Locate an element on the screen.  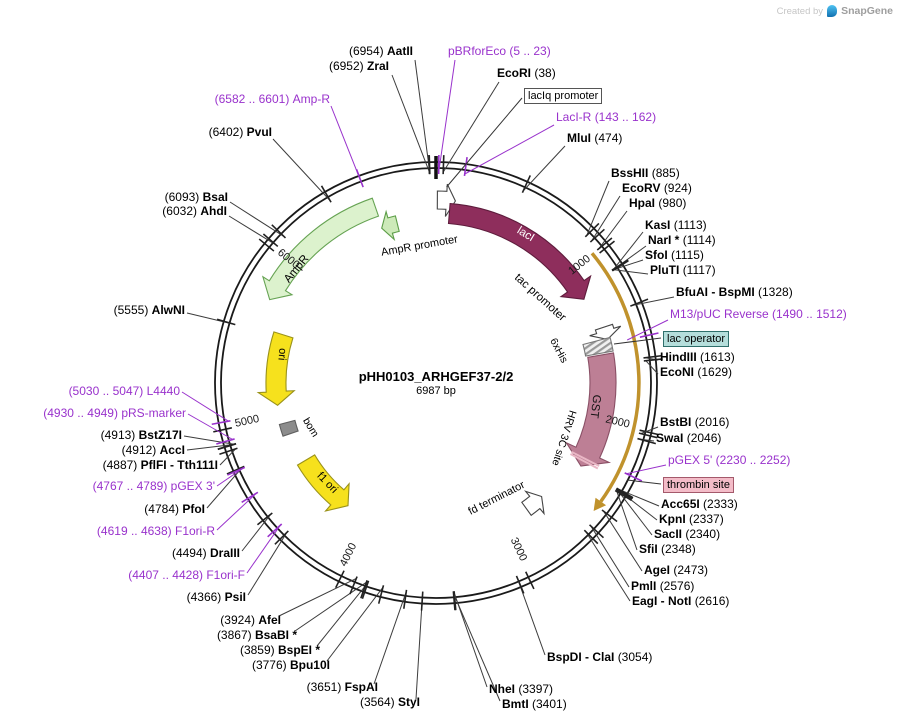
site-name: M13/pUC Reverse is located at coordinates (719, 314).